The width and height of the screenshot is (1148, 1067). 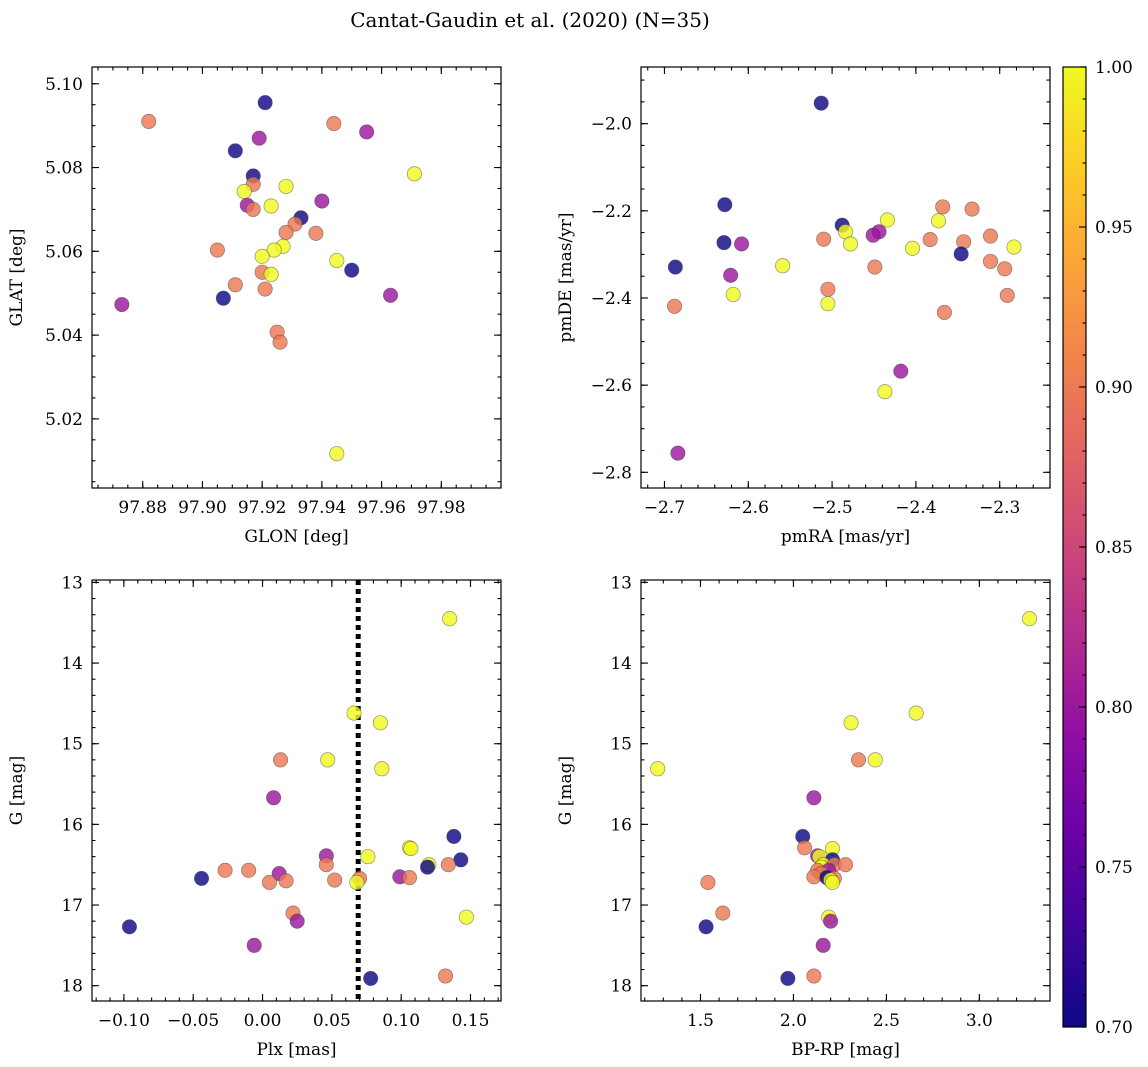 I want to click on y-tick-label: 14, so click(x=621, y=664).